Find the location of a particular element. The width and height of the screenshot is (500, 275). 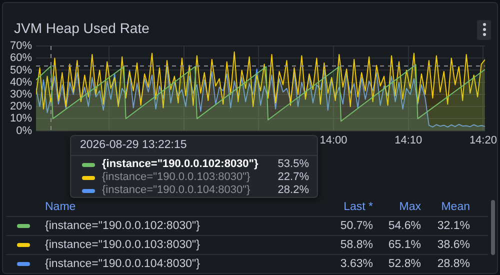

legend-label: {instance="190.0.0.102:8030"} is located at coordinates (180, 164).